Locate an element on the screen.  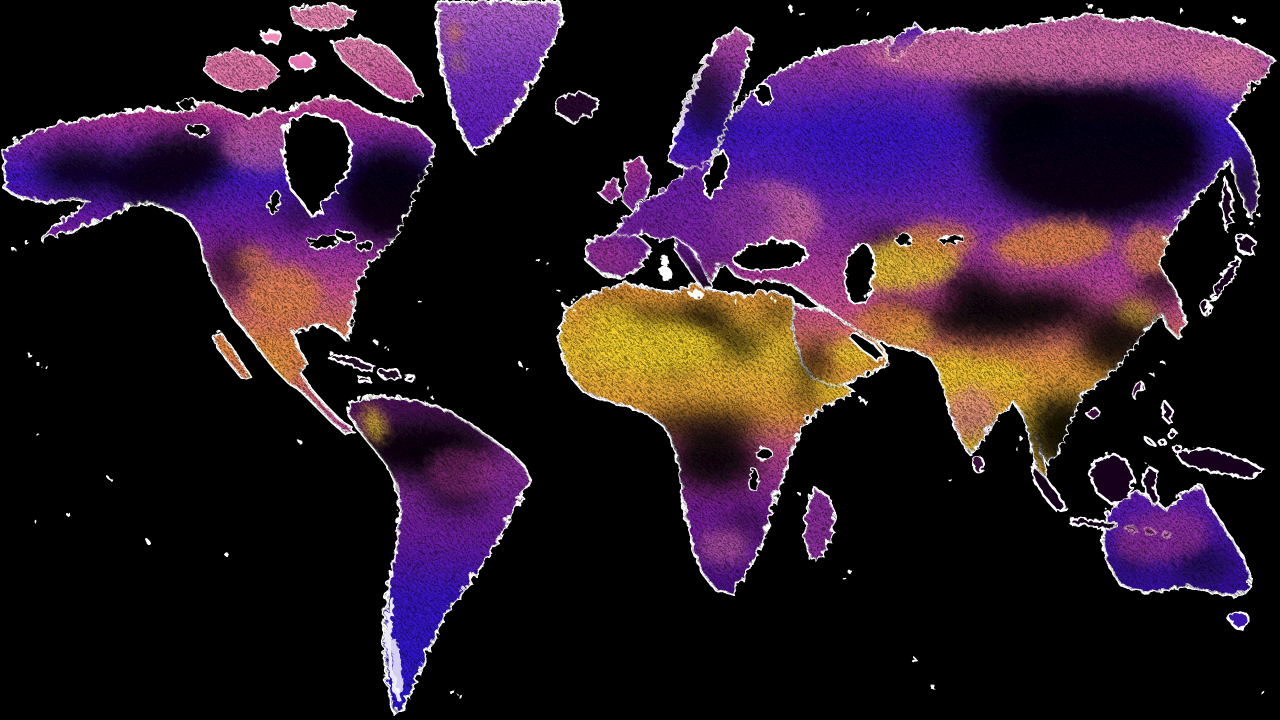
wrangel-islet is located at coordinates (1238, 18).